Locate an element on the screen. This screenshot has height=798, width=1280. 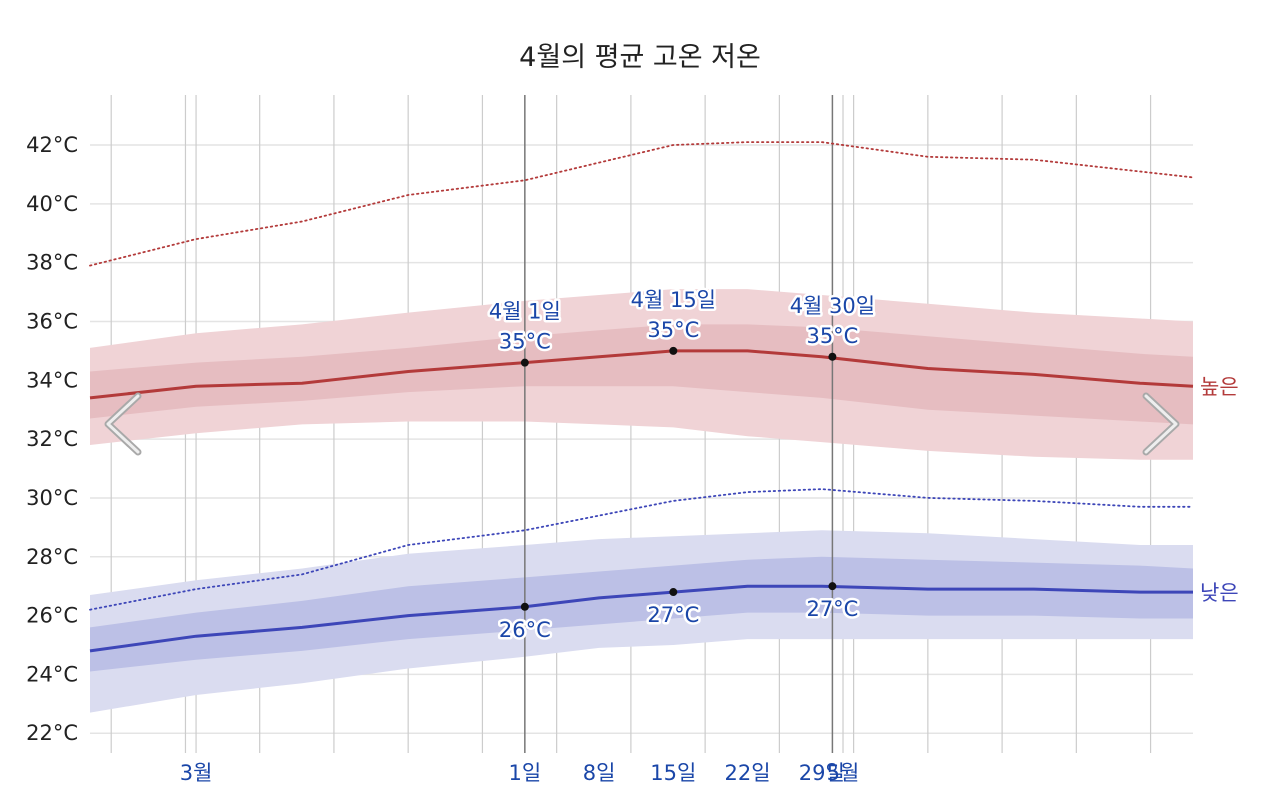
data-label: 26°C is located at coordinates (525, 630).